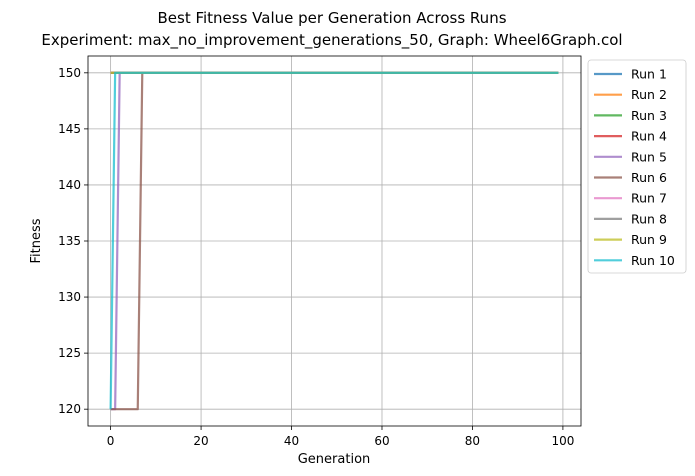 The image size is (695, 476). Describe the element at coordinates (36, 240) in the screenshot. I see `y-axis-label: Fitness` at that location.